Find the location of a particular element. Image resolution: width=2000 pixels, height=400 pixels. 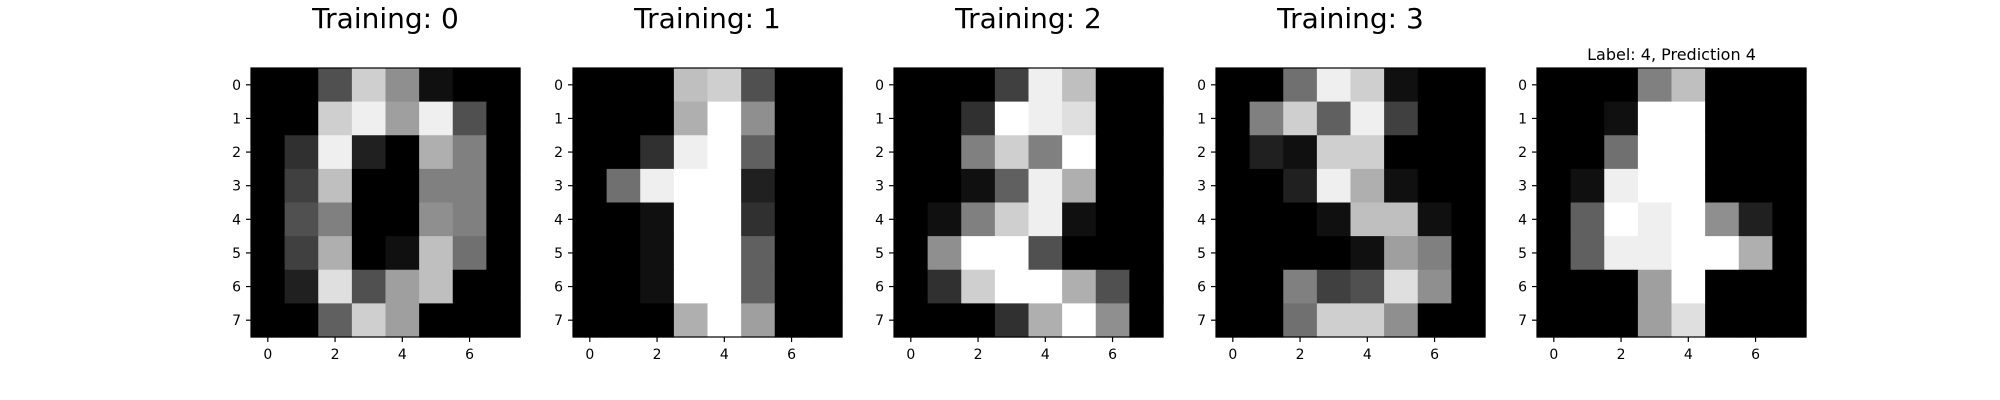

y-tick-label: 4 is located at coordinates (236, 220).